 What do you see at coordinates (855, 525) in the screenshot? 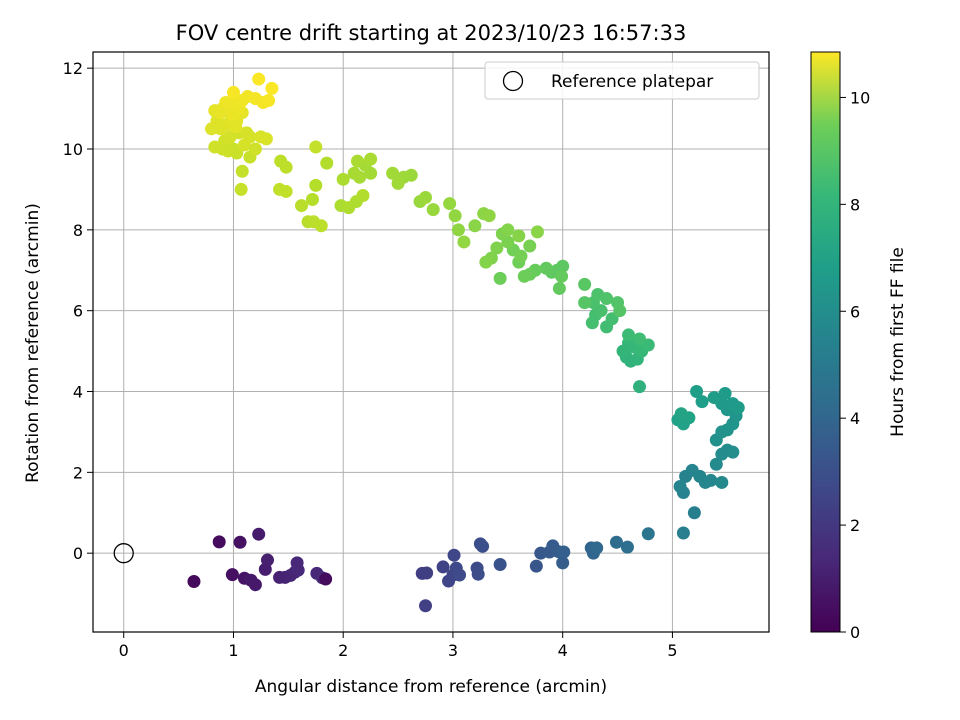
I see `colorbar-tick-label: 2` at bounding box center [855, 525].